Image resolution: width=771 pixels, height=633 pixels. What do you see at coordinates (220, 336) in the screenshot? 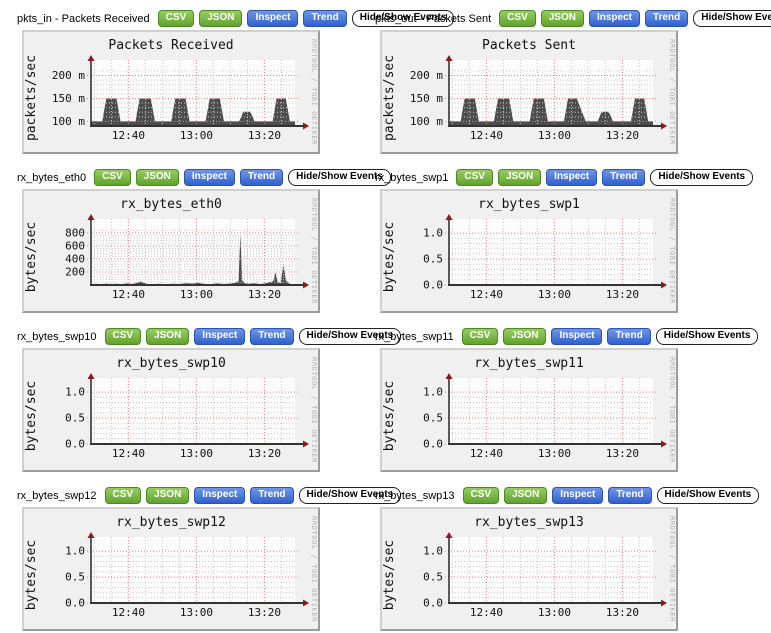
I see `inspect-button-rx_bytes_swp10: Inspect` at bounding box center [220, 336].